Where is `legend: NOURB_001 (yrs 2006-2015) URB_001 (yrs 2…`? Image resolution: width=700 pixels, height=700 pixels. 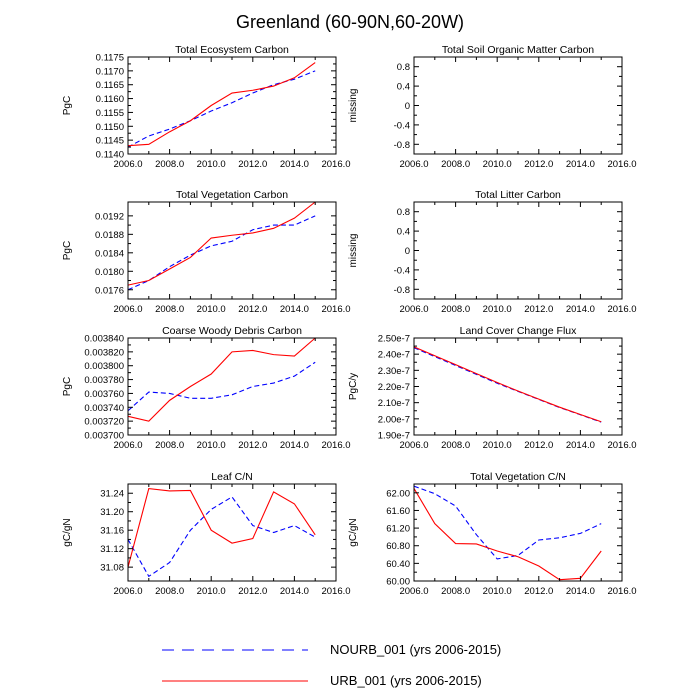
legend: NOURB_001 (yrs 2006-2015) URB_001 (yrs 2… is located at coordinates (331, 665).